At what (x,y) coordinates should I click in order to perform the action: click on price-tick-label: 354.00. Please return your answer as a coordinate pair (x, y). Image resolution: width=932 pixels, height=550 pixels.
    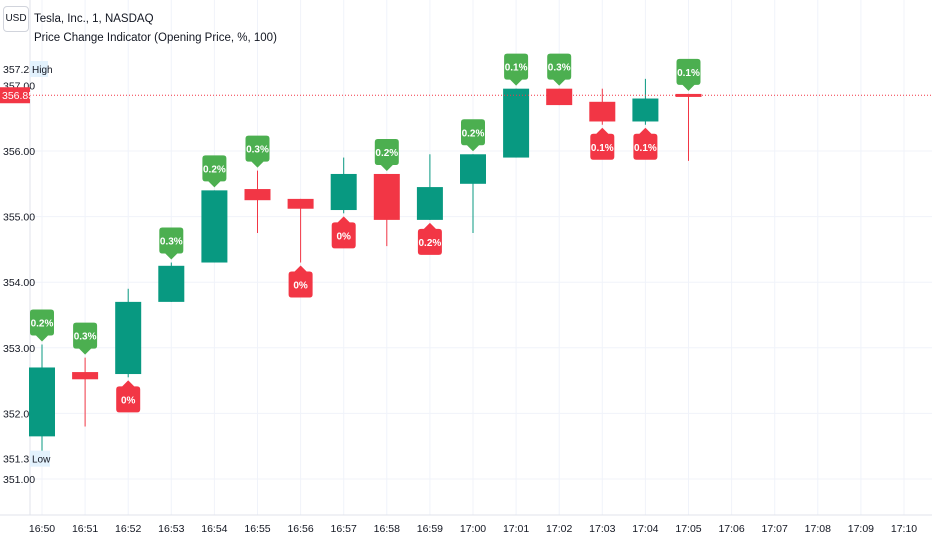
    Looking at the image, I should click on (19, 283).